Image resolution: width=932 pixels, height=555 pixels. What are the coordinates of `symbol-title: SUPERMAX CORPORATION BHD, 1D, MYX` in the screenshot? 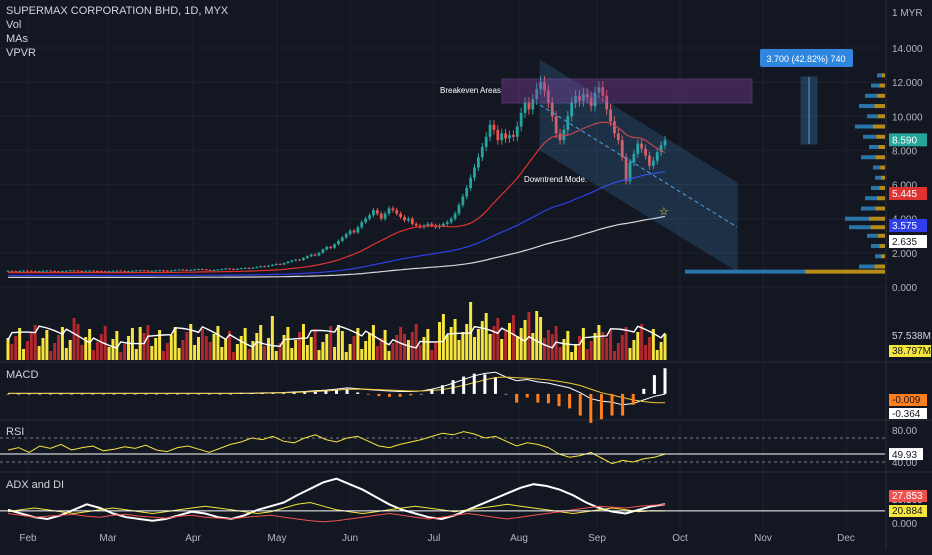 It's located at (117, 11).